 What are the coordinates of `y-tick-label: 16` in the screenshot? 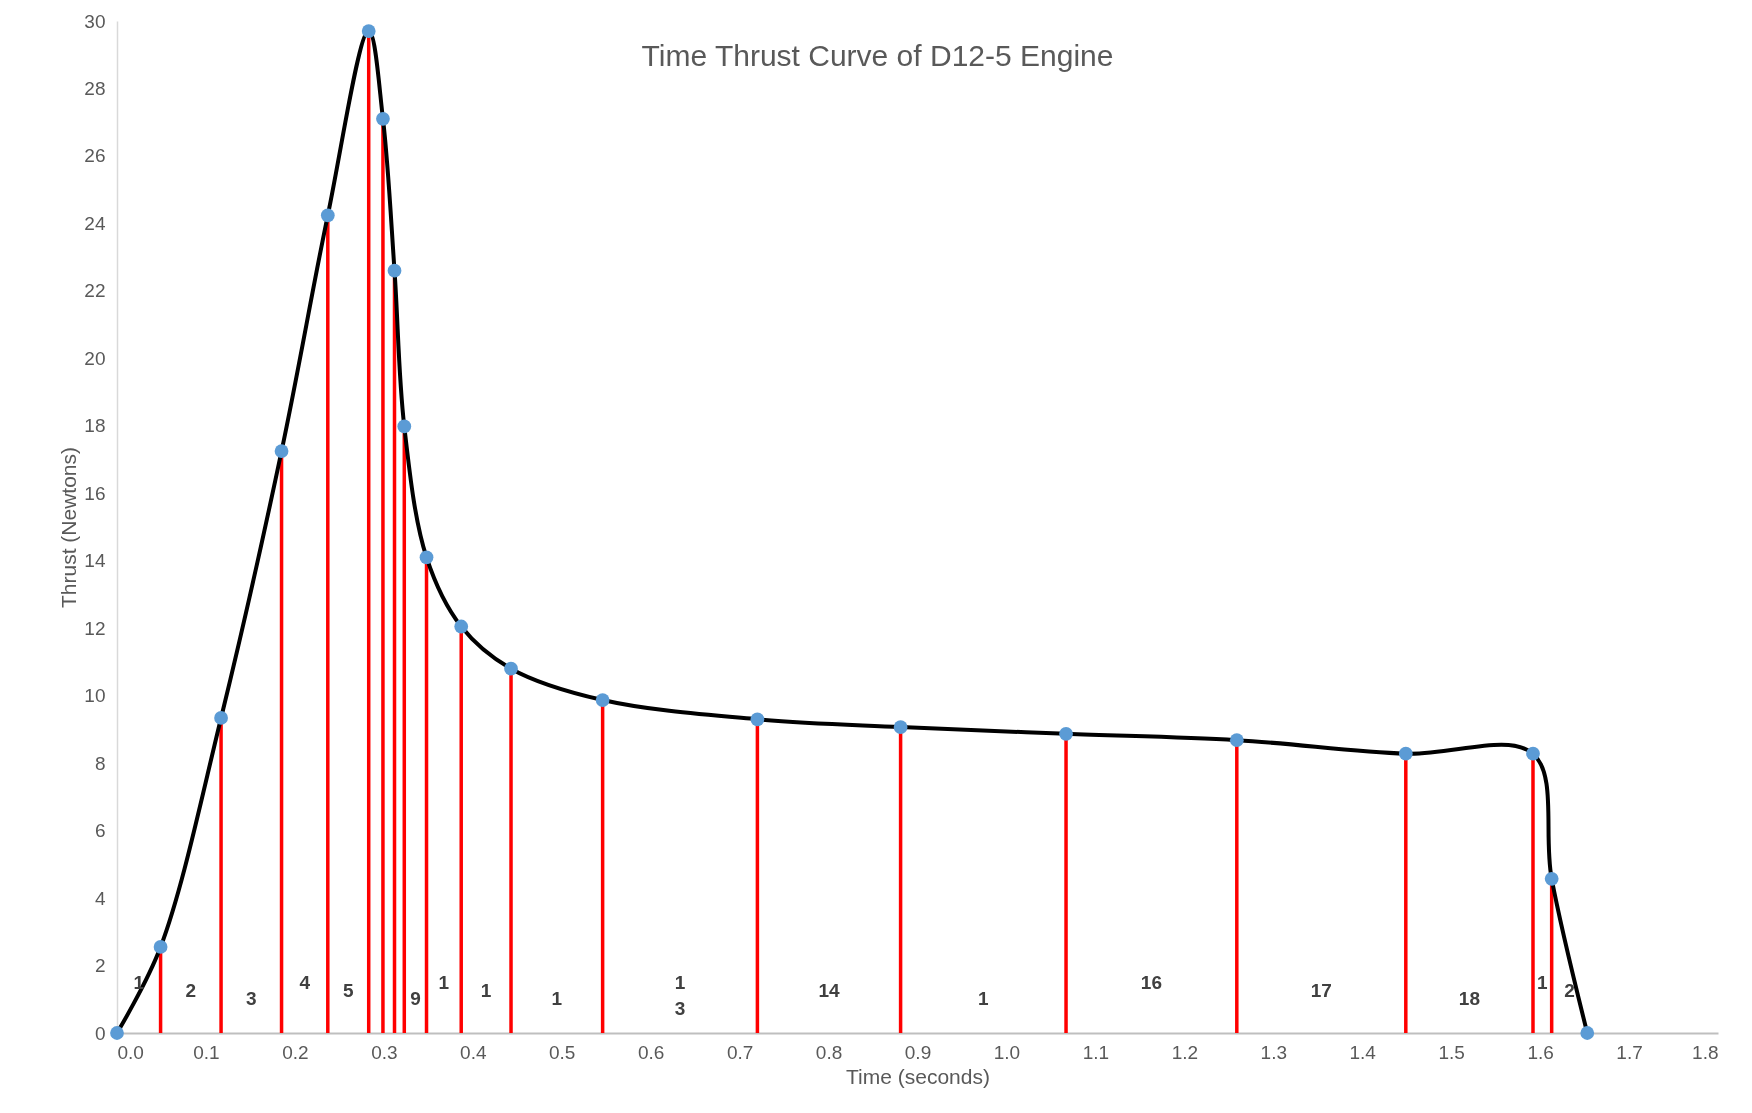 It's located at (95, 493).